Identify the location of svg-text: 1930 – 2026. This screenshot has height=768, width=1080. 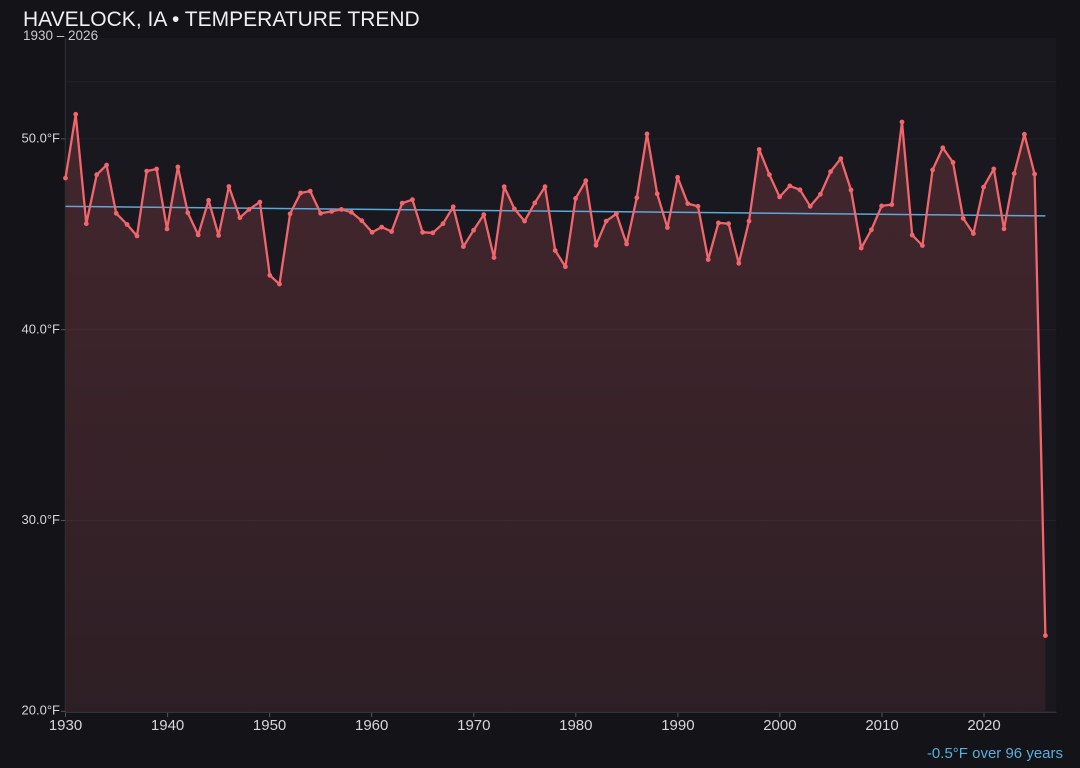
(60, 35).